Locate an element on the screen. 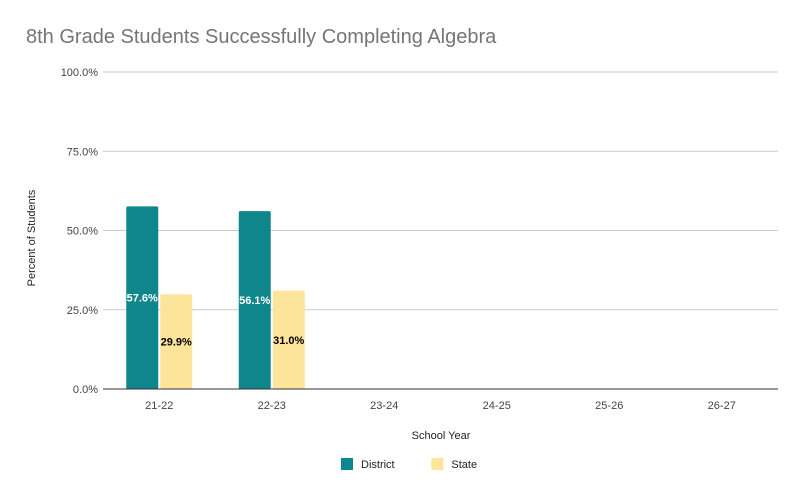 Image resolution: width=803 pixels, height=497 pixels. y-axis-title: Percent of Students is located at coordinates (32, 237).